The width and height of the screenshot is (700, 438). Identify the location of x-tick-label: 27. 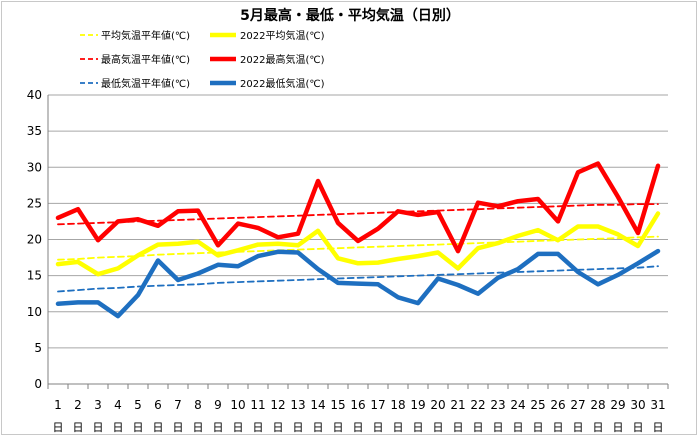
(577, 405).